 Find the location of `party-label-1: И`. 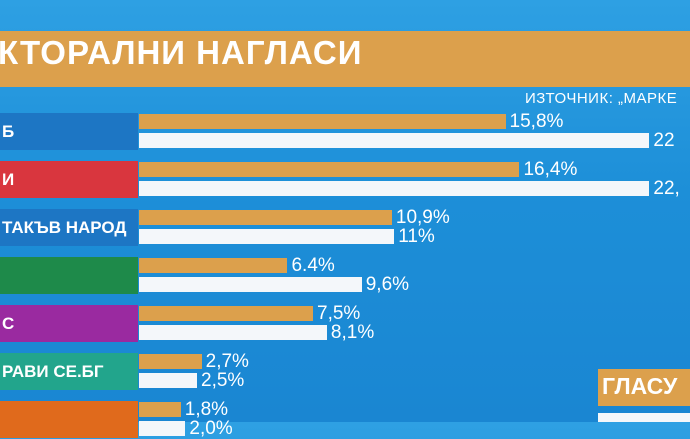

party-label-1: И is located at coordinates (69, 179).